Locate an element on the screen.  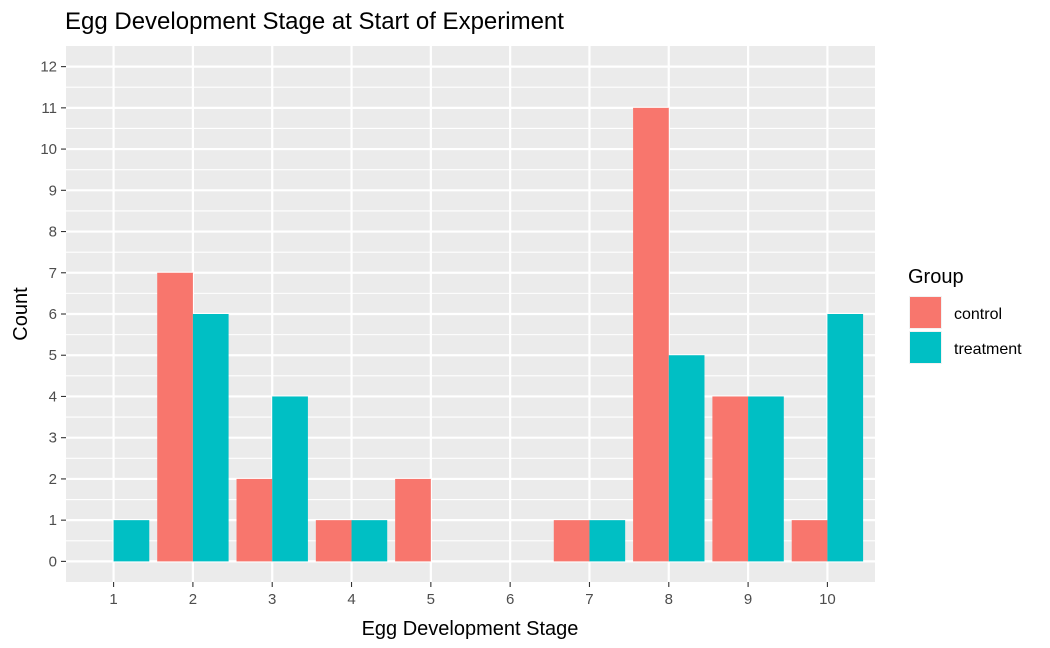
y-axis-title: Count is located at coordinates (21, 314).